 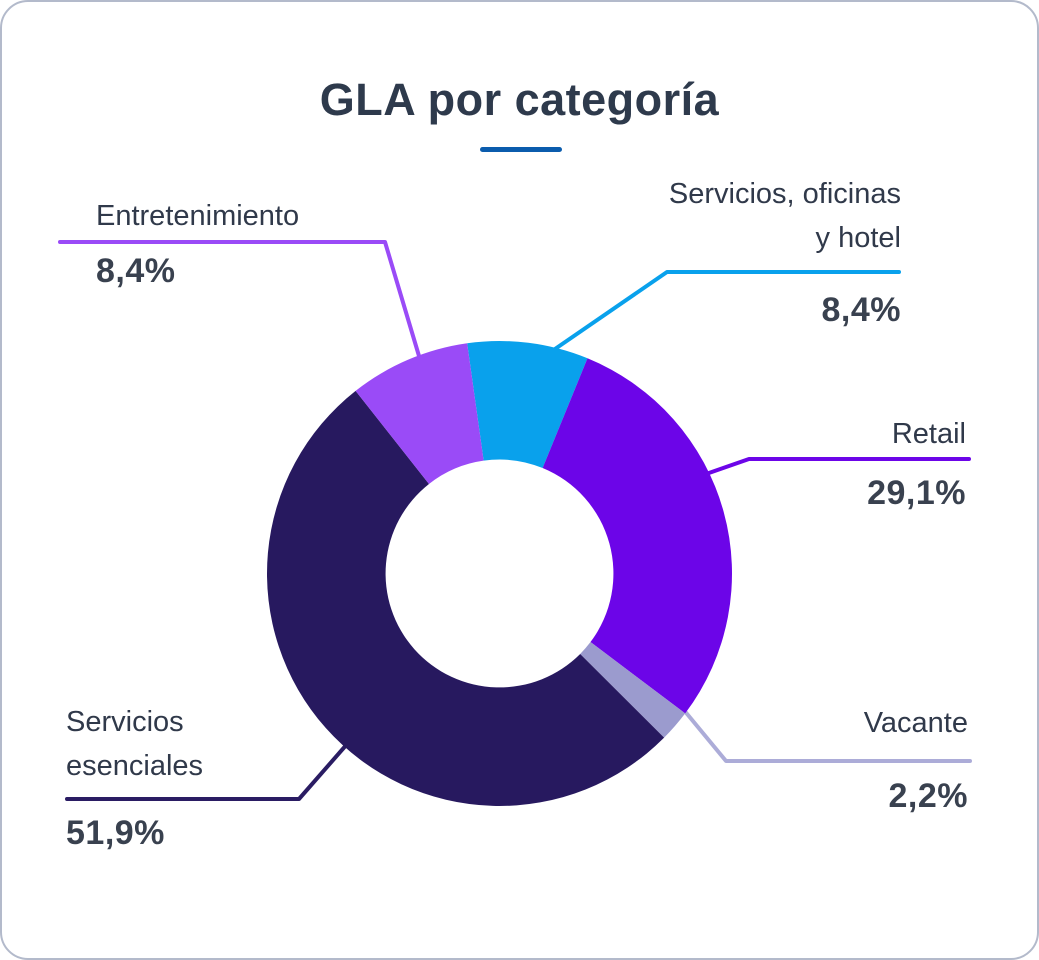 What do you see at coordinates (135, 766) in the screenshot?
I see `slice-label-line2: esenciales` at bounding box center [135, 766].